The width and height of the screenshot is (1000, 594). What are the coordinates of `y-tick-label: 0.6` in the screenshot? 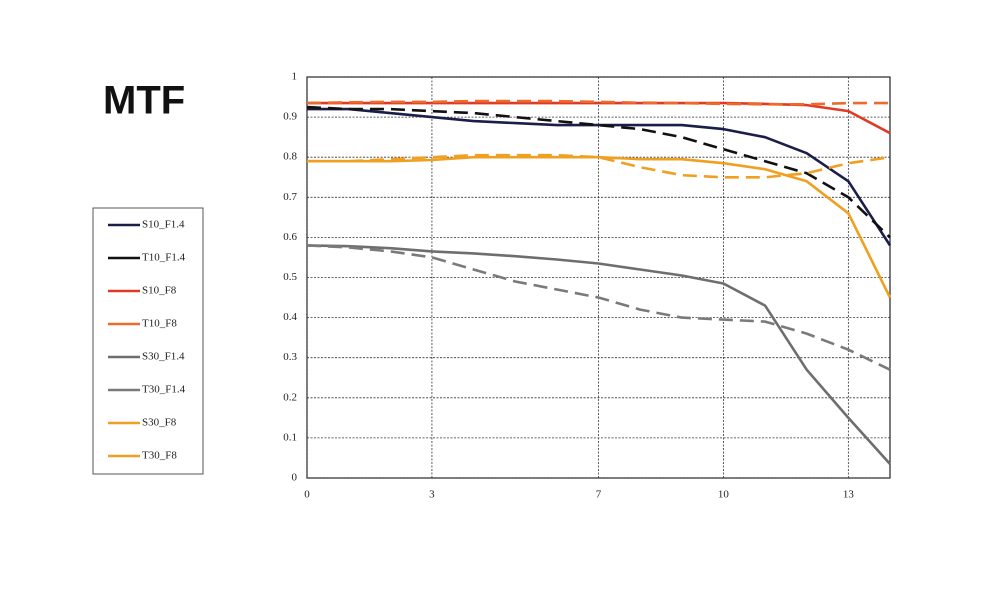 It's located at (290, 237).